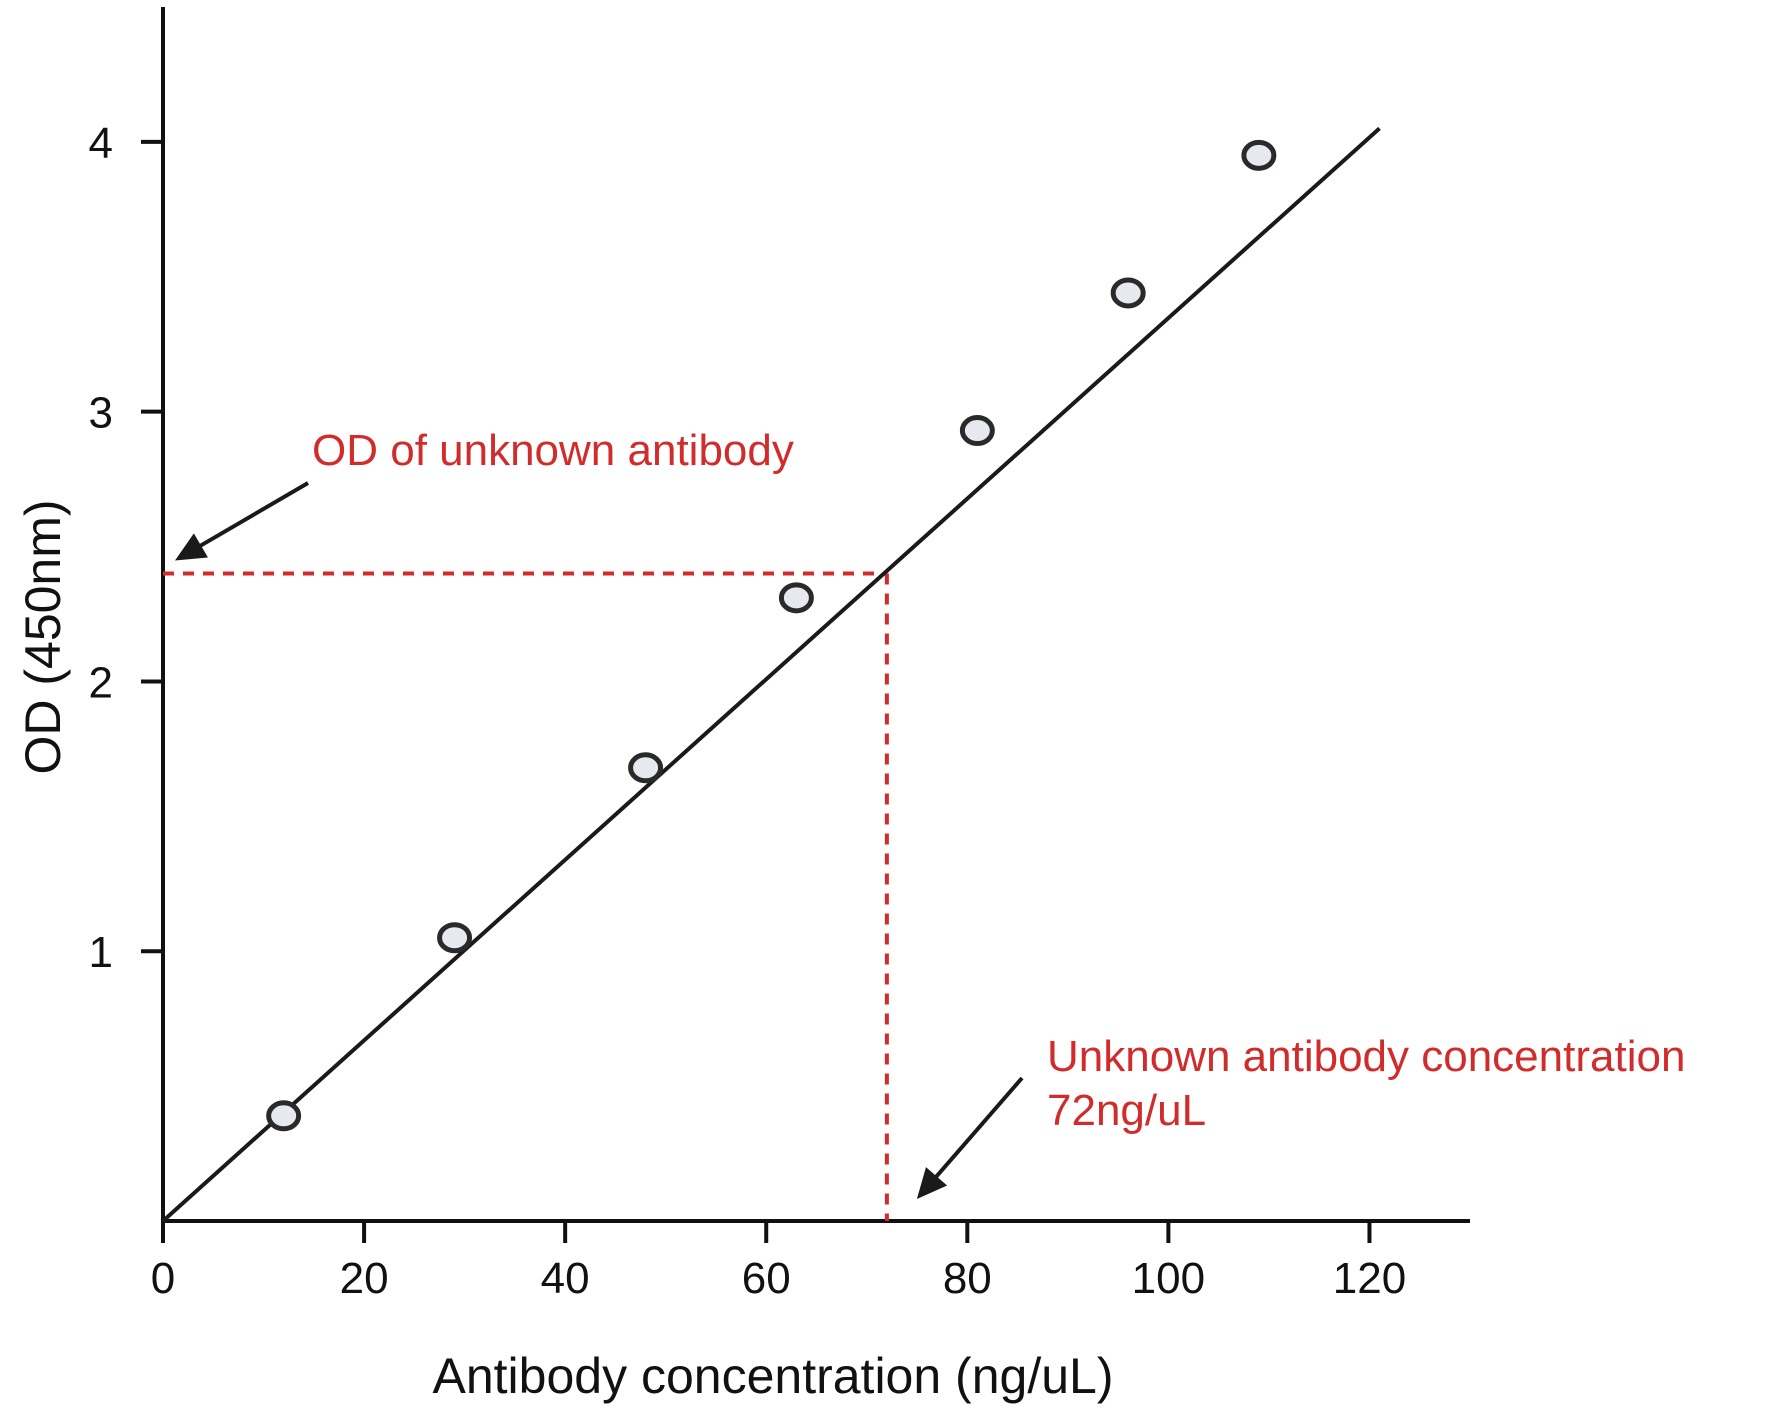  I want to click on unknown-concentration-value: 72ng/uL, so click(1126, 1110).